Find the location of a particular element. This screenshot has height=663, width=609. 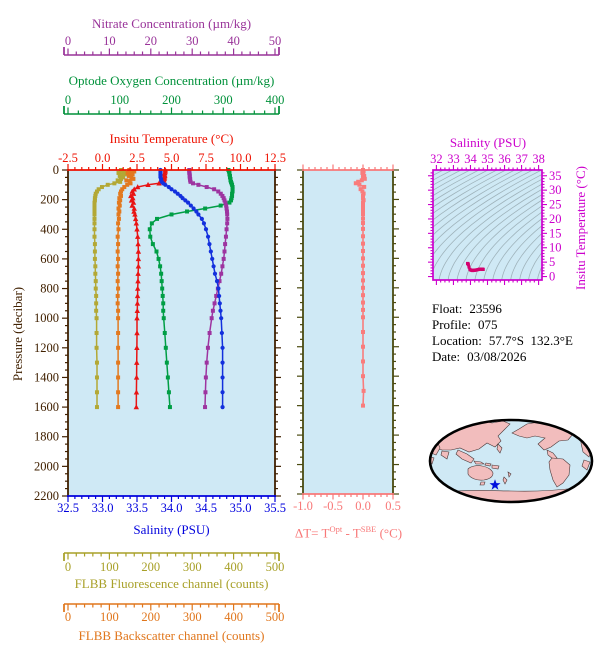

svg-text: 35.0 is located at coordinates (241, 508).